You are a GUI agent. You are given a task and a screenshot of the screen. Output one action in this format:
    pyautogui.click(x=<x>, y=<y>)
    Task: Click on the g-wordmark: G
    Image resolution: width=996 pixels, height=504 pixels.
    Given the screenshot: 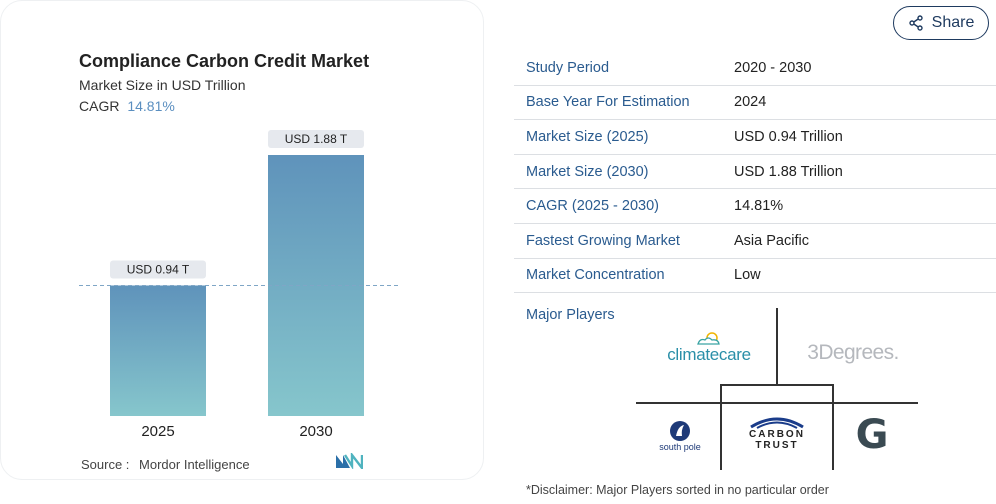 What is the action you would take?
    pyautogui.click(x=872, y=435)
    